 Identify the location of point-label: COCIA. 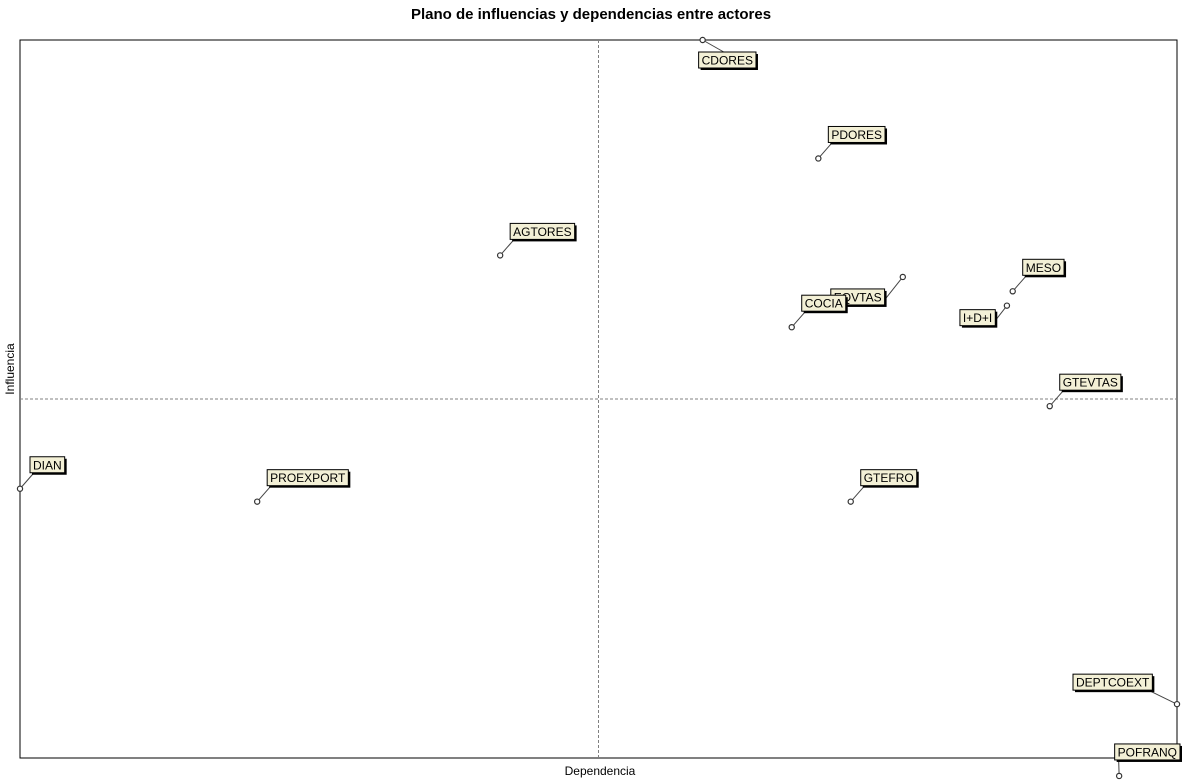
(824, 304).